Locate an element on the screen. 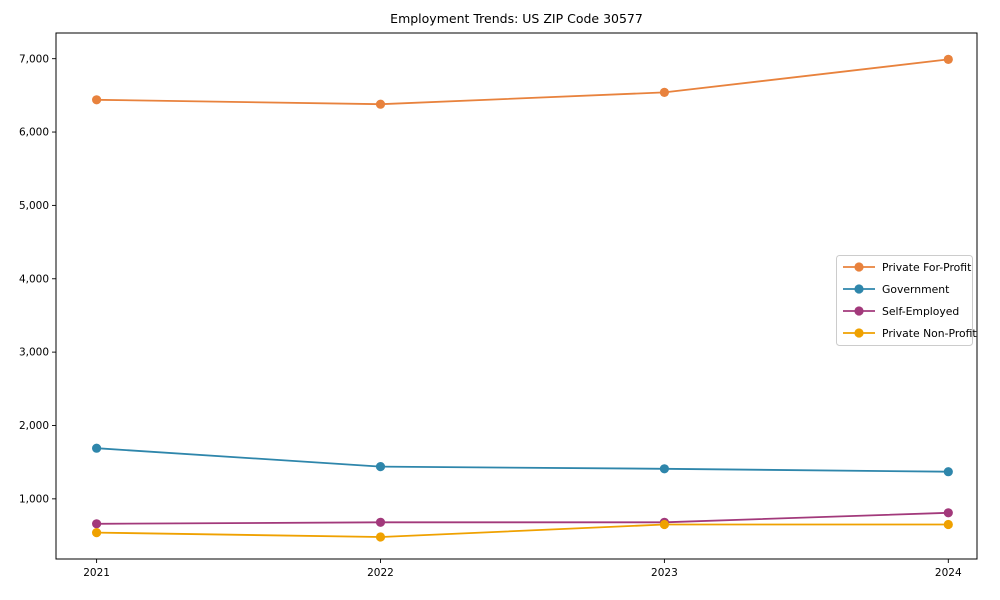  data-point-private-non-profit-2021 is located at coordinates (97, 533).